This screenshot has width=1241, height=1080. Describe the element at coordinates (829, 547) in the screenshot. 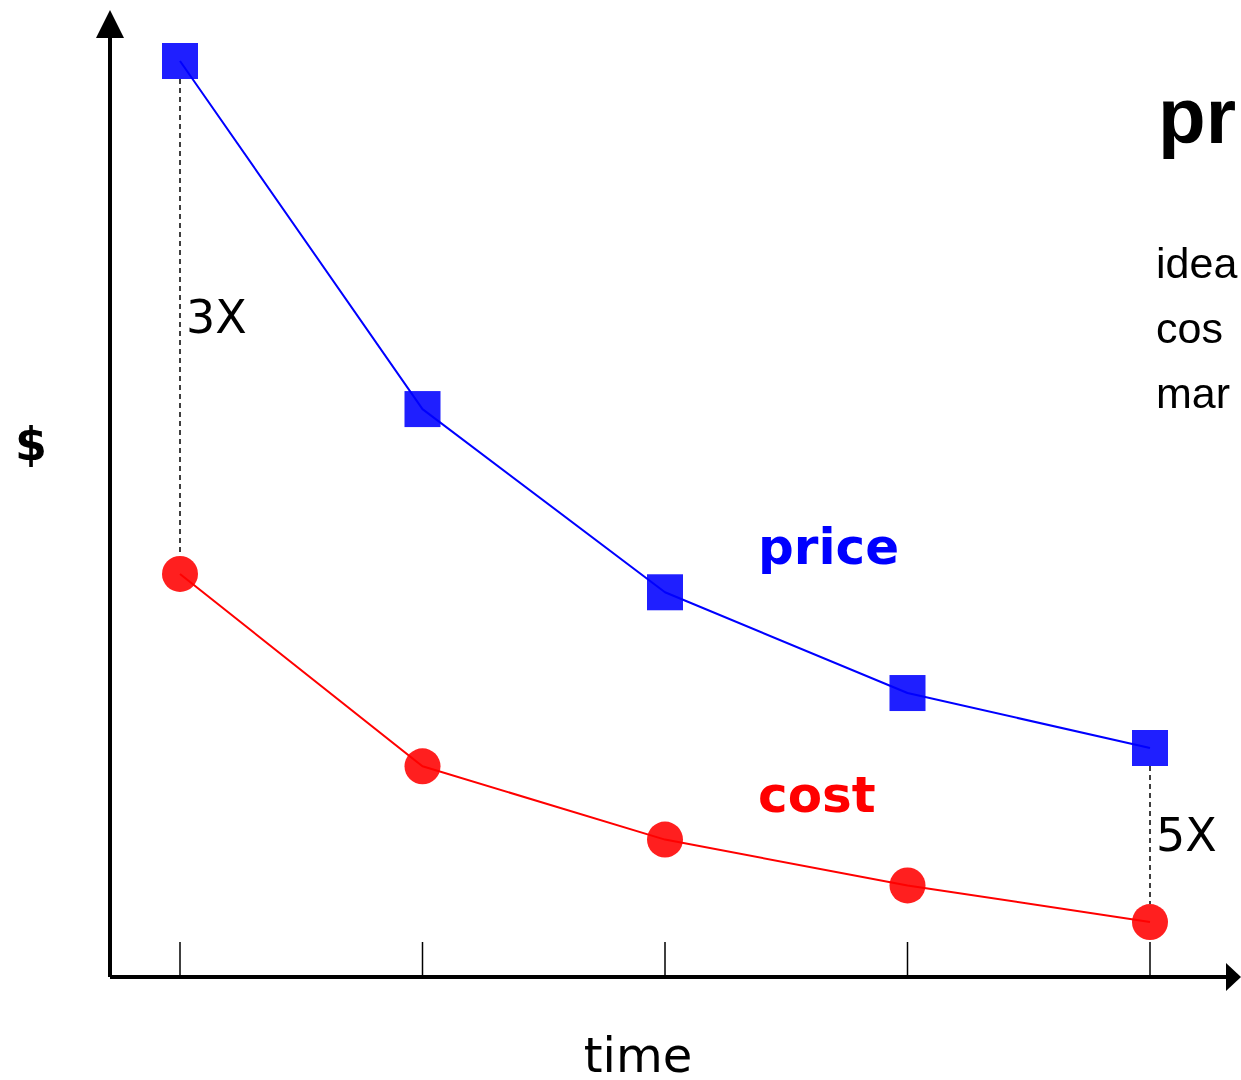

I see `series-label: price` at that location.